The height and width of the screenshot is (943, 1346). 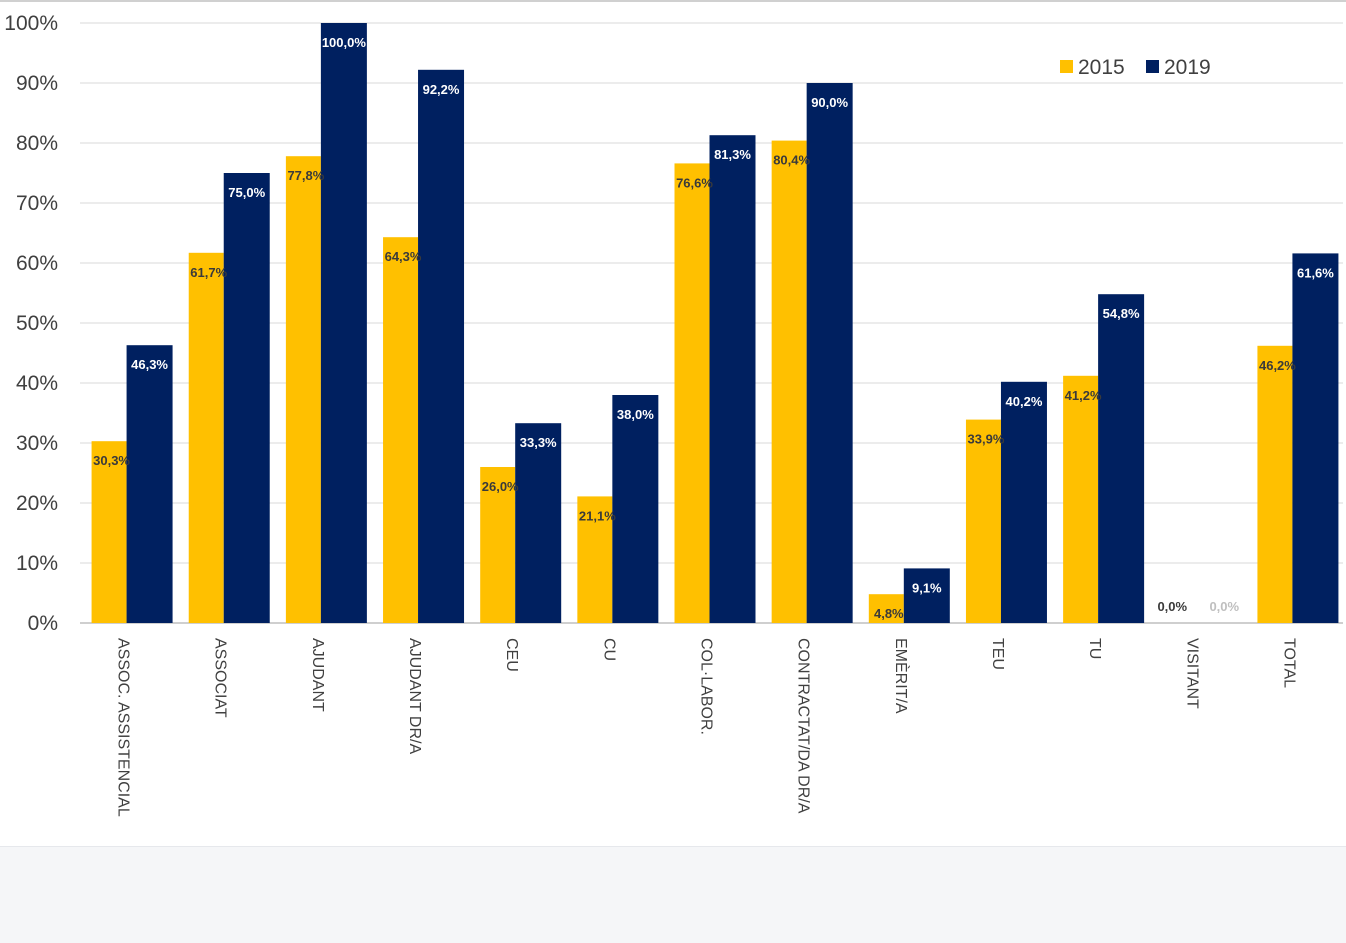 What do you see at coordinates (305, 175) in the screenshot?
I see `data-label-2015: 77,8%` at bounding box center [305, 175].